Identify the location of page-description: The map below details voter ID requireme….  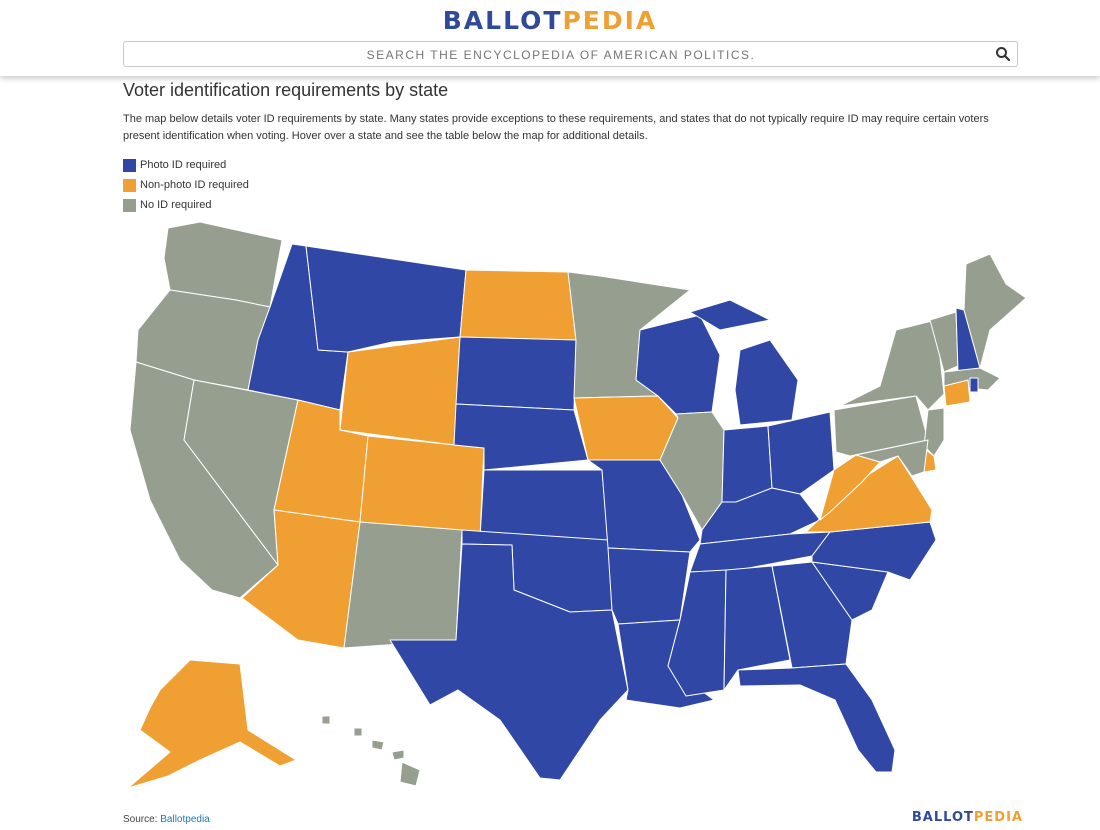
(556, 127).